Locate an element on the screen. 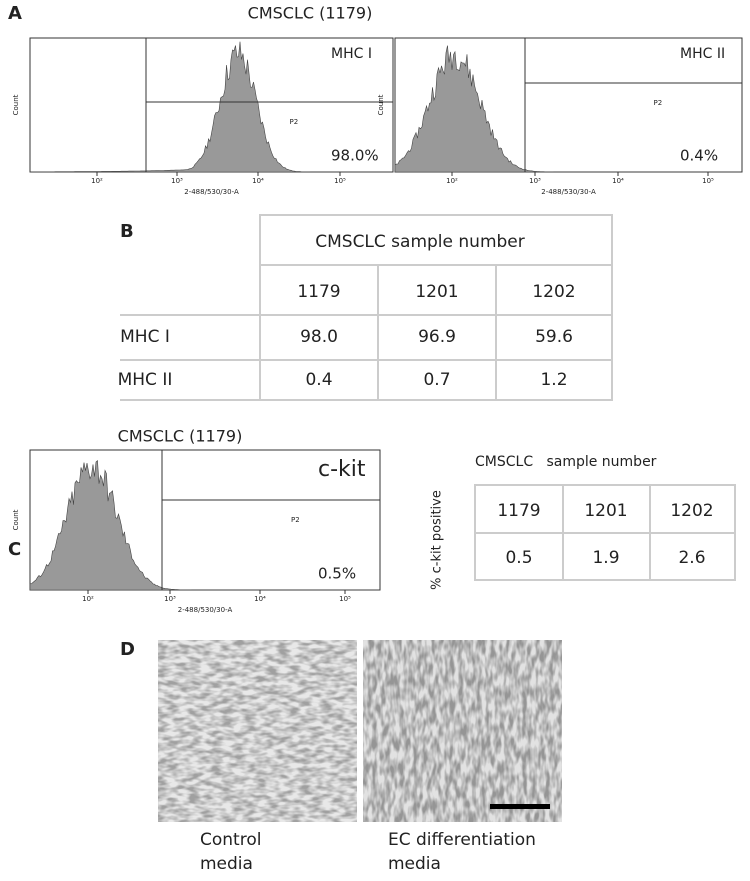 The height and width of the screenshot is (881, 750). table-cell: 96.9 is located at coordinates (437, 337).